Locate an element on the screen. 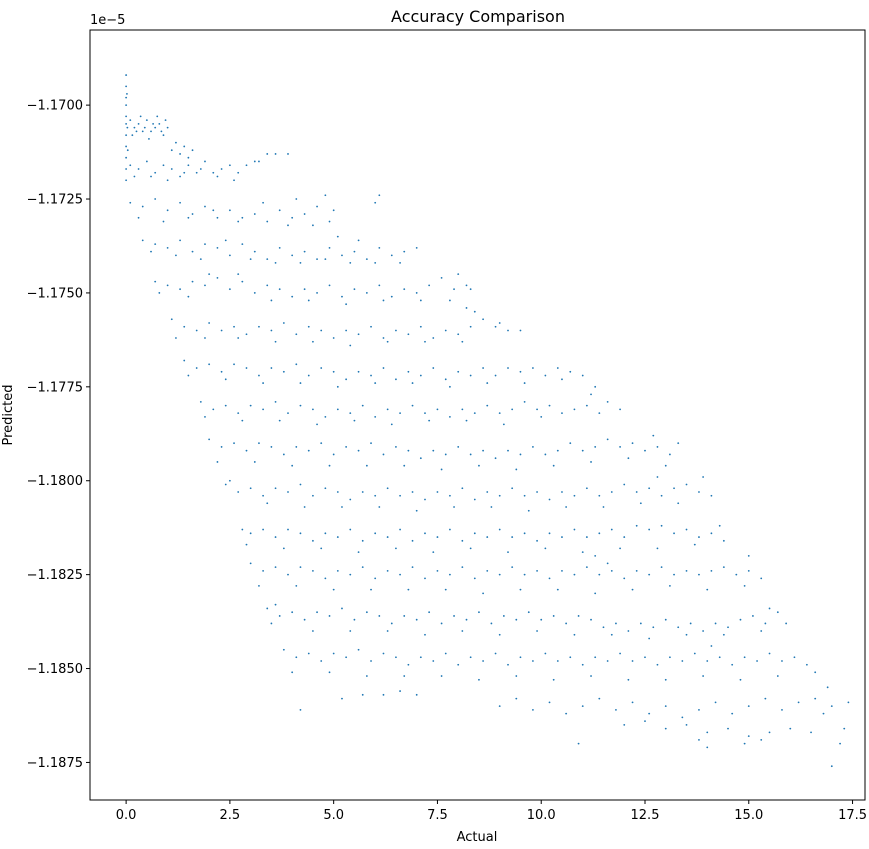  y-tick-label: −1.1800 is located at coordinates (55, 481).